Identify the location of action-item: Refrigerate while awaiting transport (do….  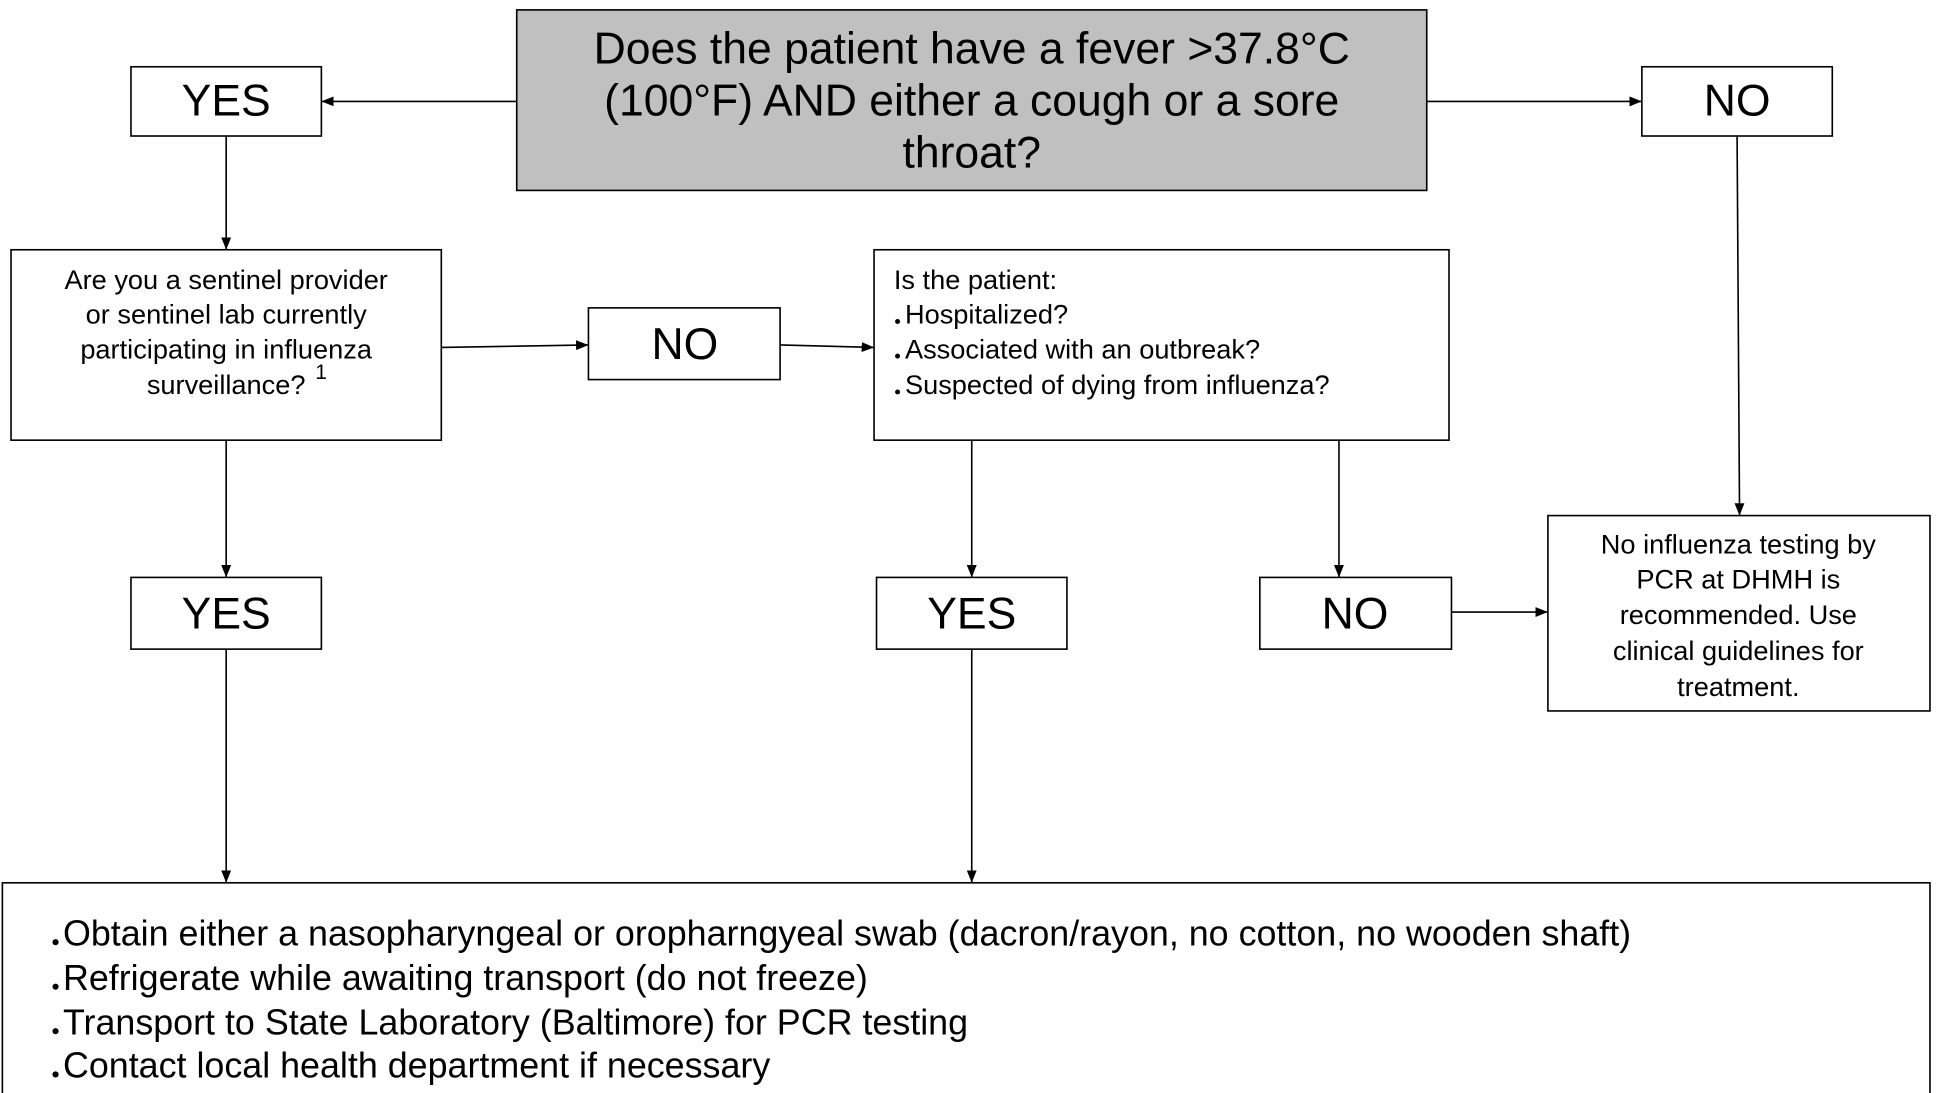
(465, 978).